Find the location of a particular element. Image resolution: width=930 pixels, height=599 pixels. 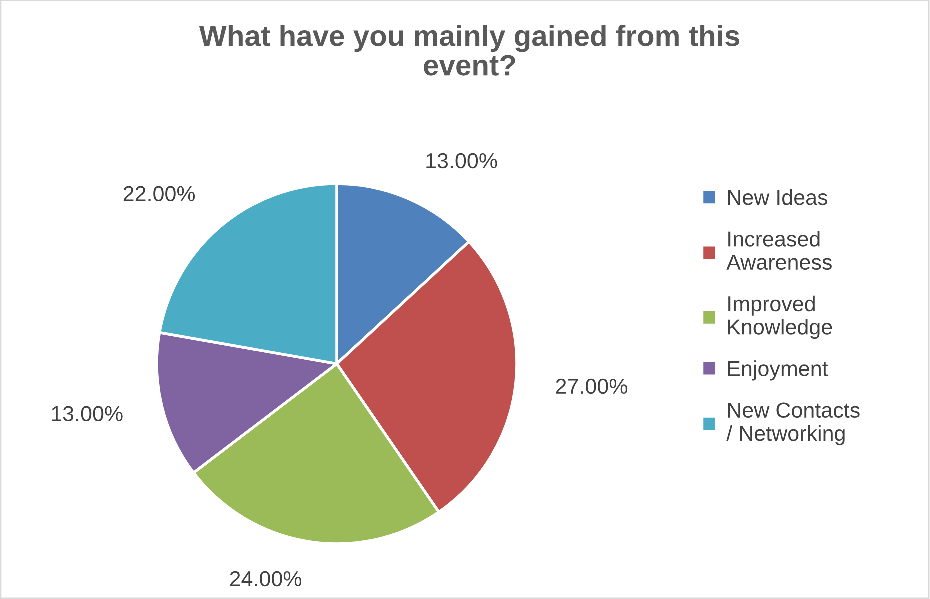

data-label: 27.00% is located at coordinates (592, 386).